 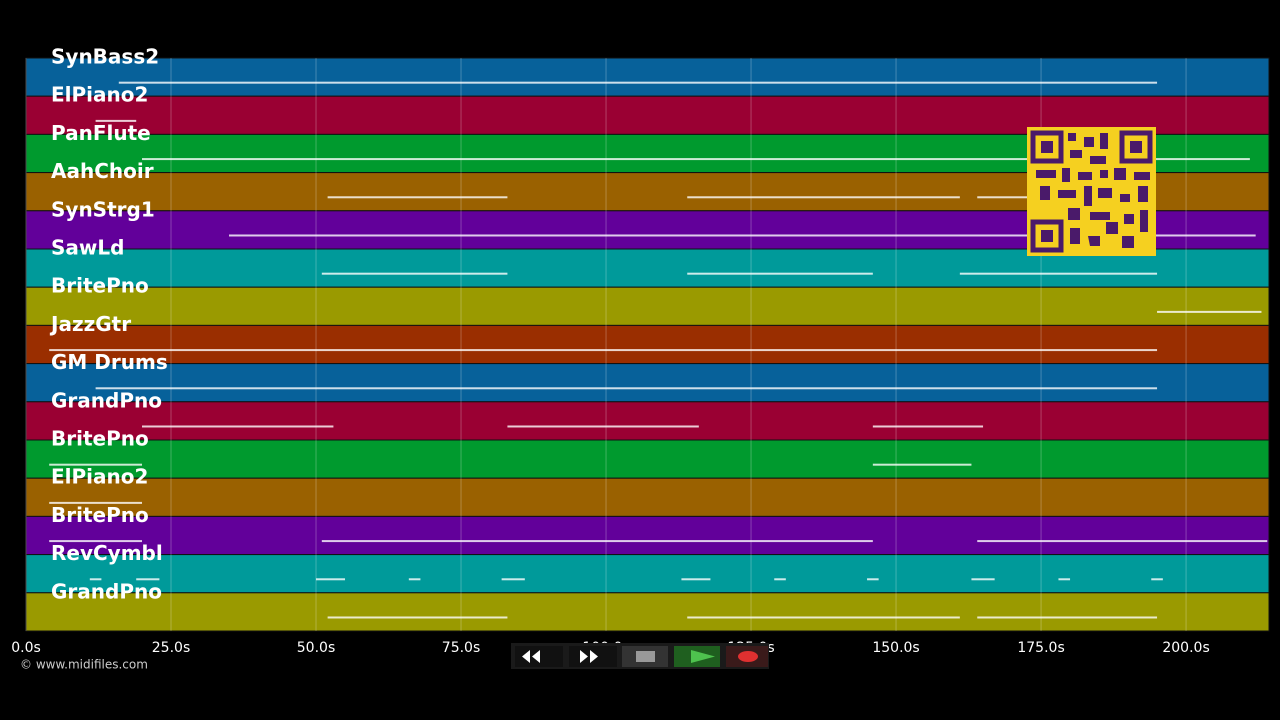 What do you see at coordinates (895, 648) in the screenshot?
I see `x-tick-label: 150.0s` at bounding box center [895, 648].